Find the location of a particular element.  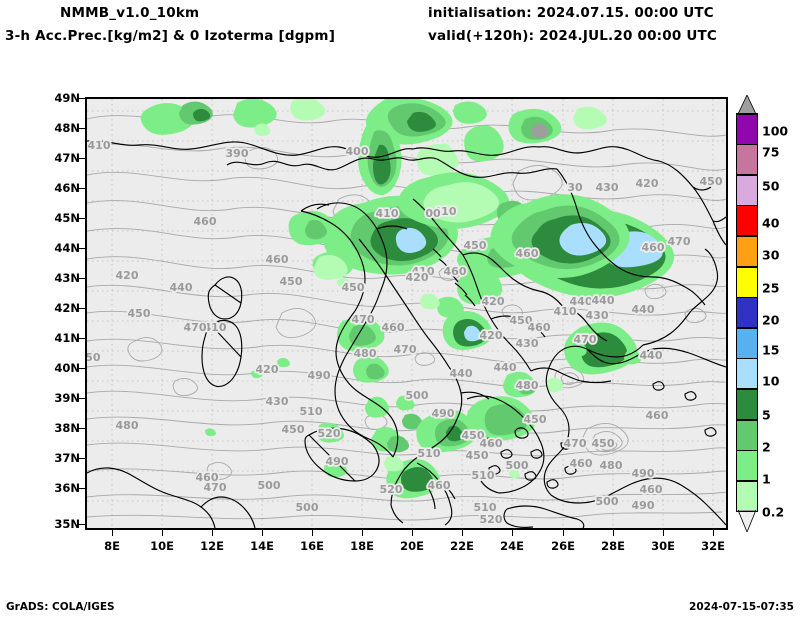

lat-label: 35N is located at coordinates (67, 524).